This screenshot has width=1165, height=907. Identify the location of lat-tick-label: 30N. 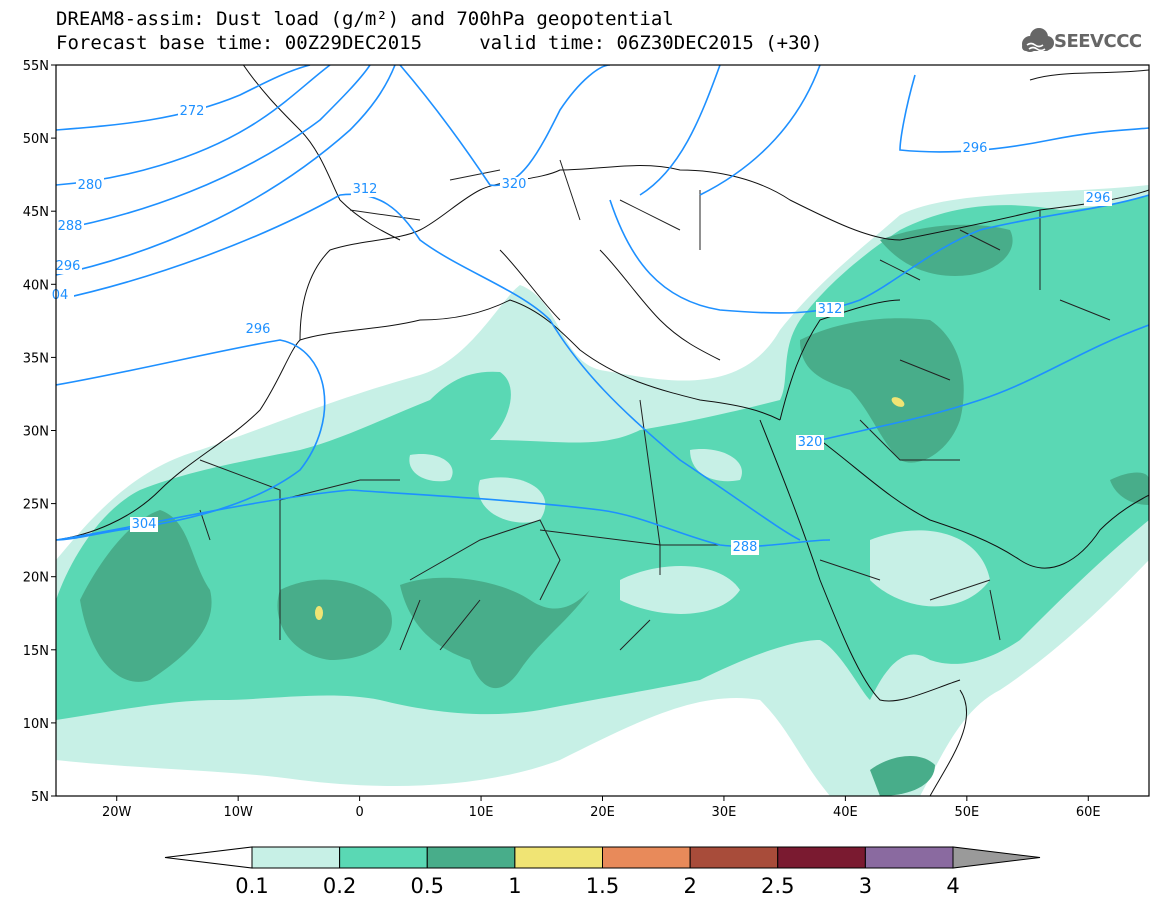
(36, 432).